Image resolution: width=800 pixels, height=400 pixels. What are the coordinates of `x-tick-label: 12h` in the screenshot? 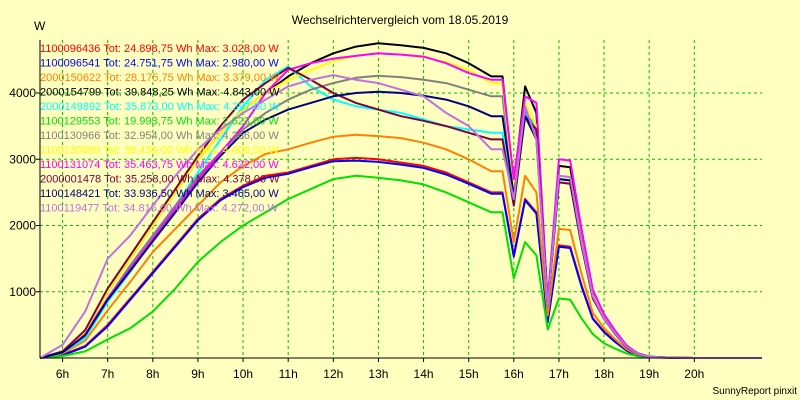 It's located at (333, 374).